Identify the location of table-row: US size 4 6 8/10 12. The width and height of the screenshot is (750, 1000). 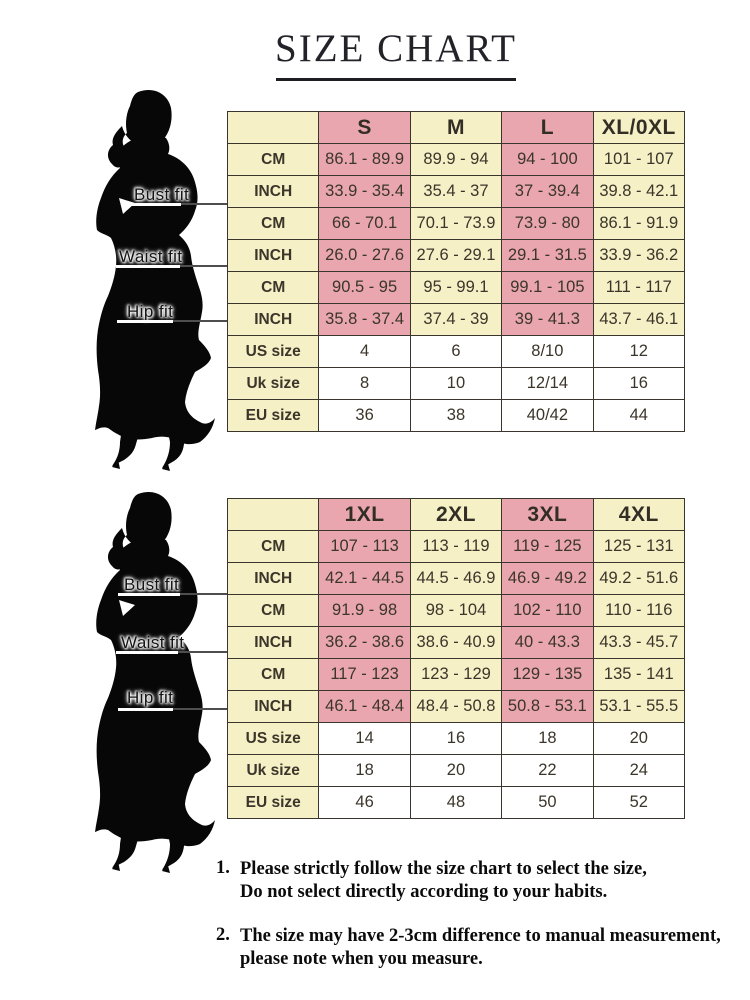
(456, 351).